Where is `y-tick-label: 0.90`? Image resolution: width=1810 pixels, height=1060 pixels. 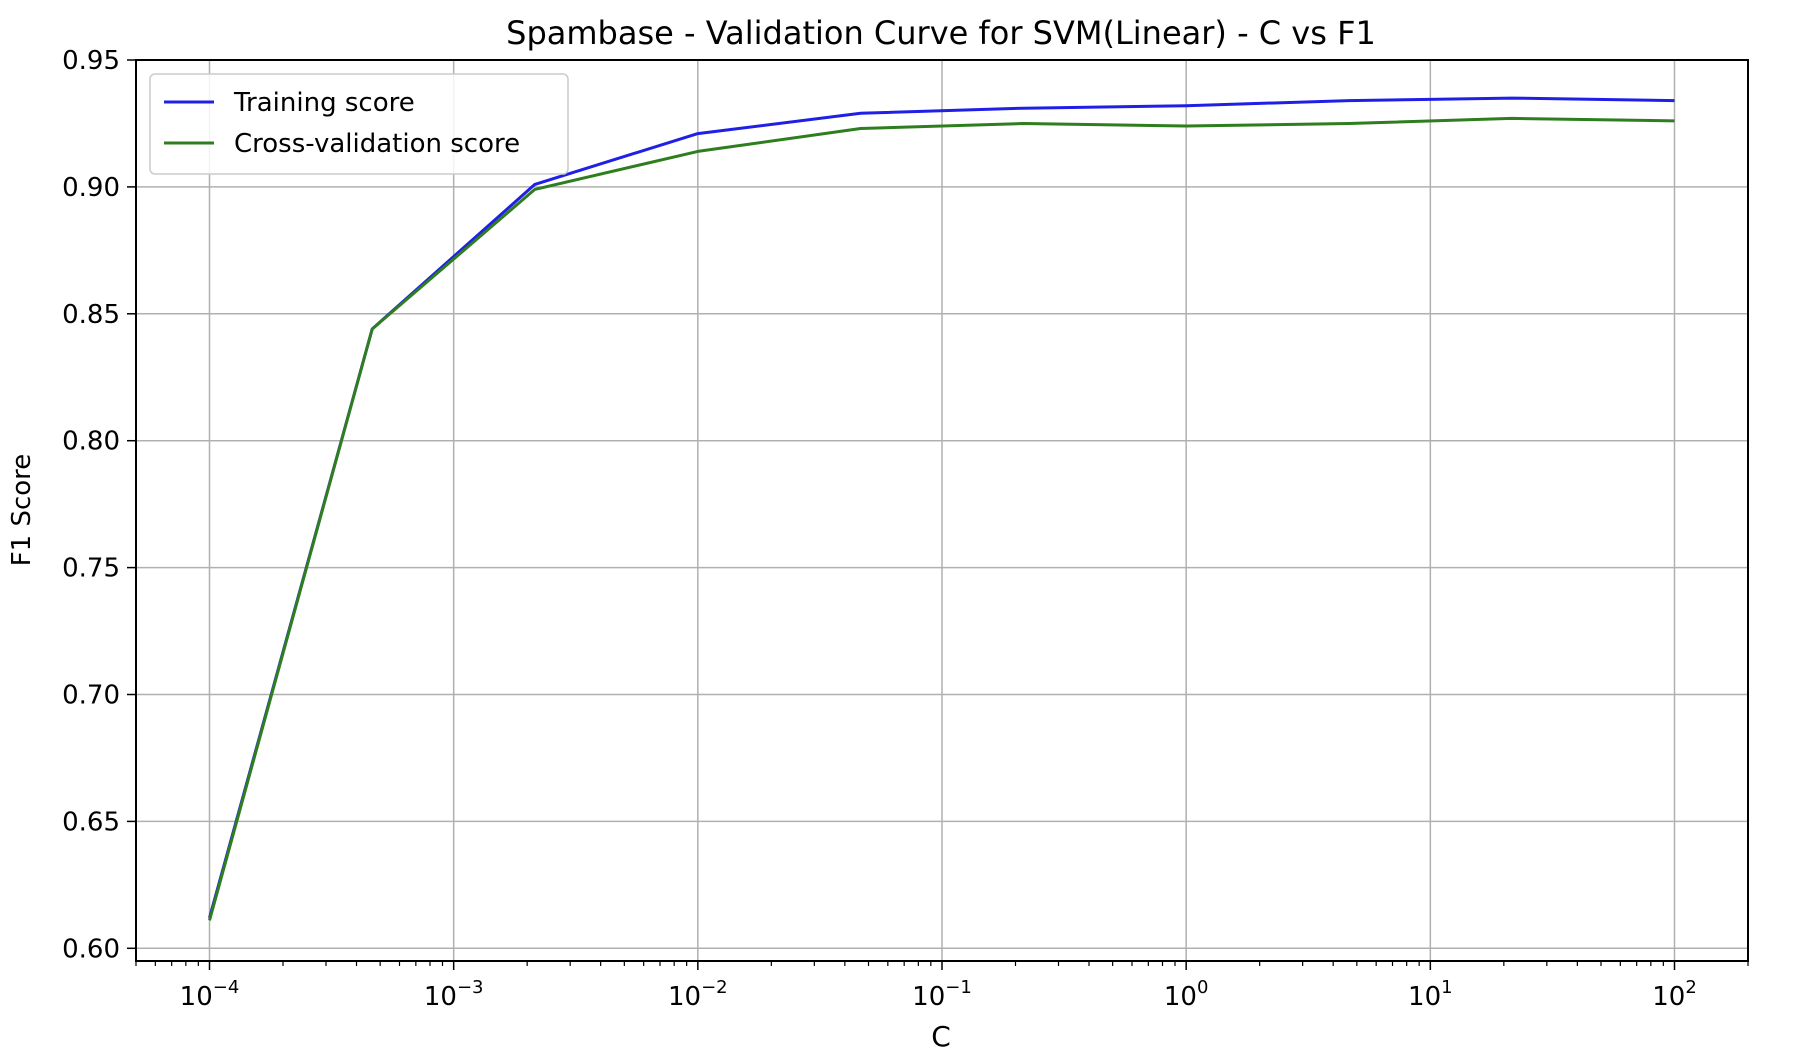
y-tick-label: 0.90 is located at coordinates (91, 188).